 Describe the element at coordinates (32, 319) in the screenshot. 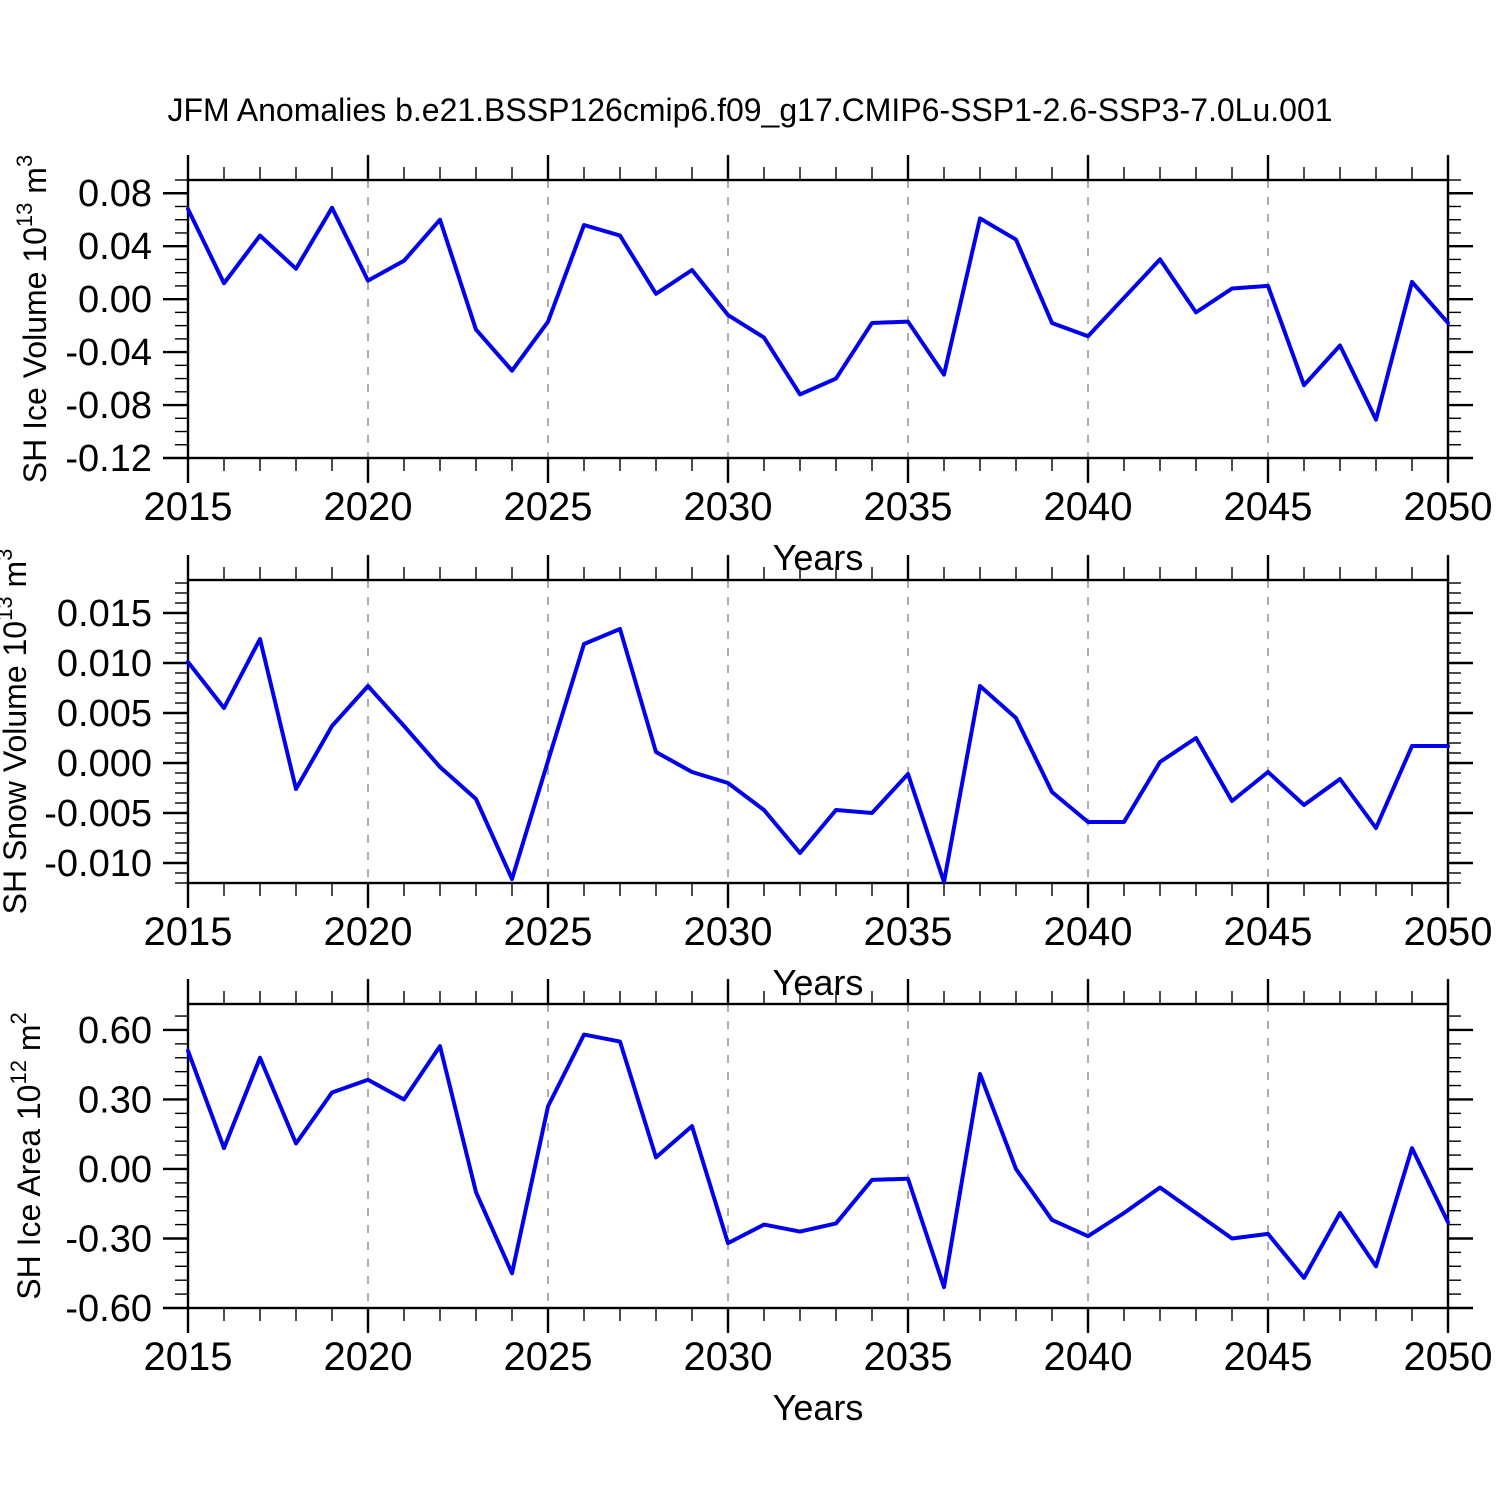

I see `y-axis-title: SH Ice Volume 1013 m3` at that location.